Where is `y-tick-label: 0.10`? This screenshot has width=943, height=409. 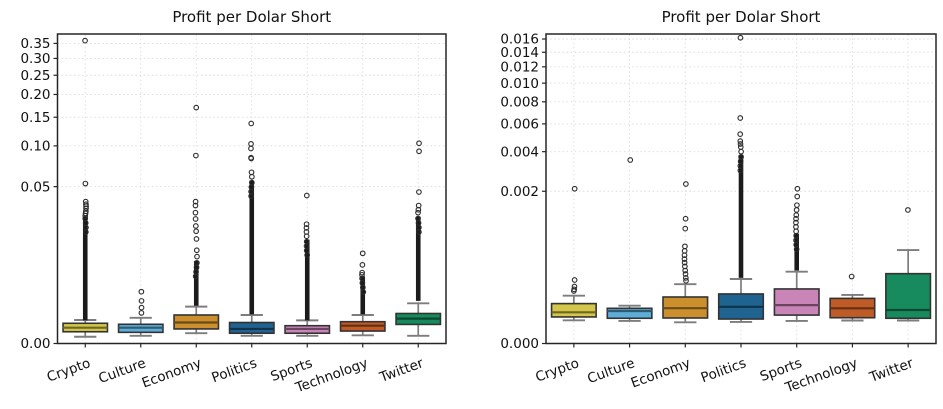
y-tick-label: 0.10 is located at coordinates (35, 147).